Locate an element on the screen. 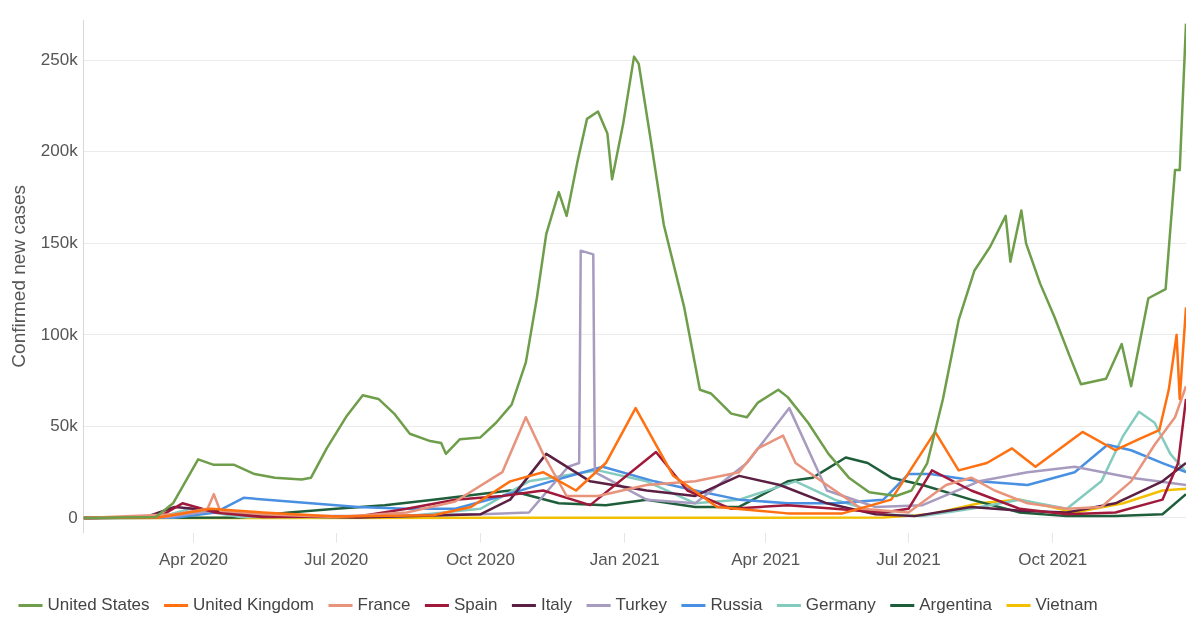 This screenshot has height=628, width=1188. legend-label: Russia is located at coordinates (736, 605).